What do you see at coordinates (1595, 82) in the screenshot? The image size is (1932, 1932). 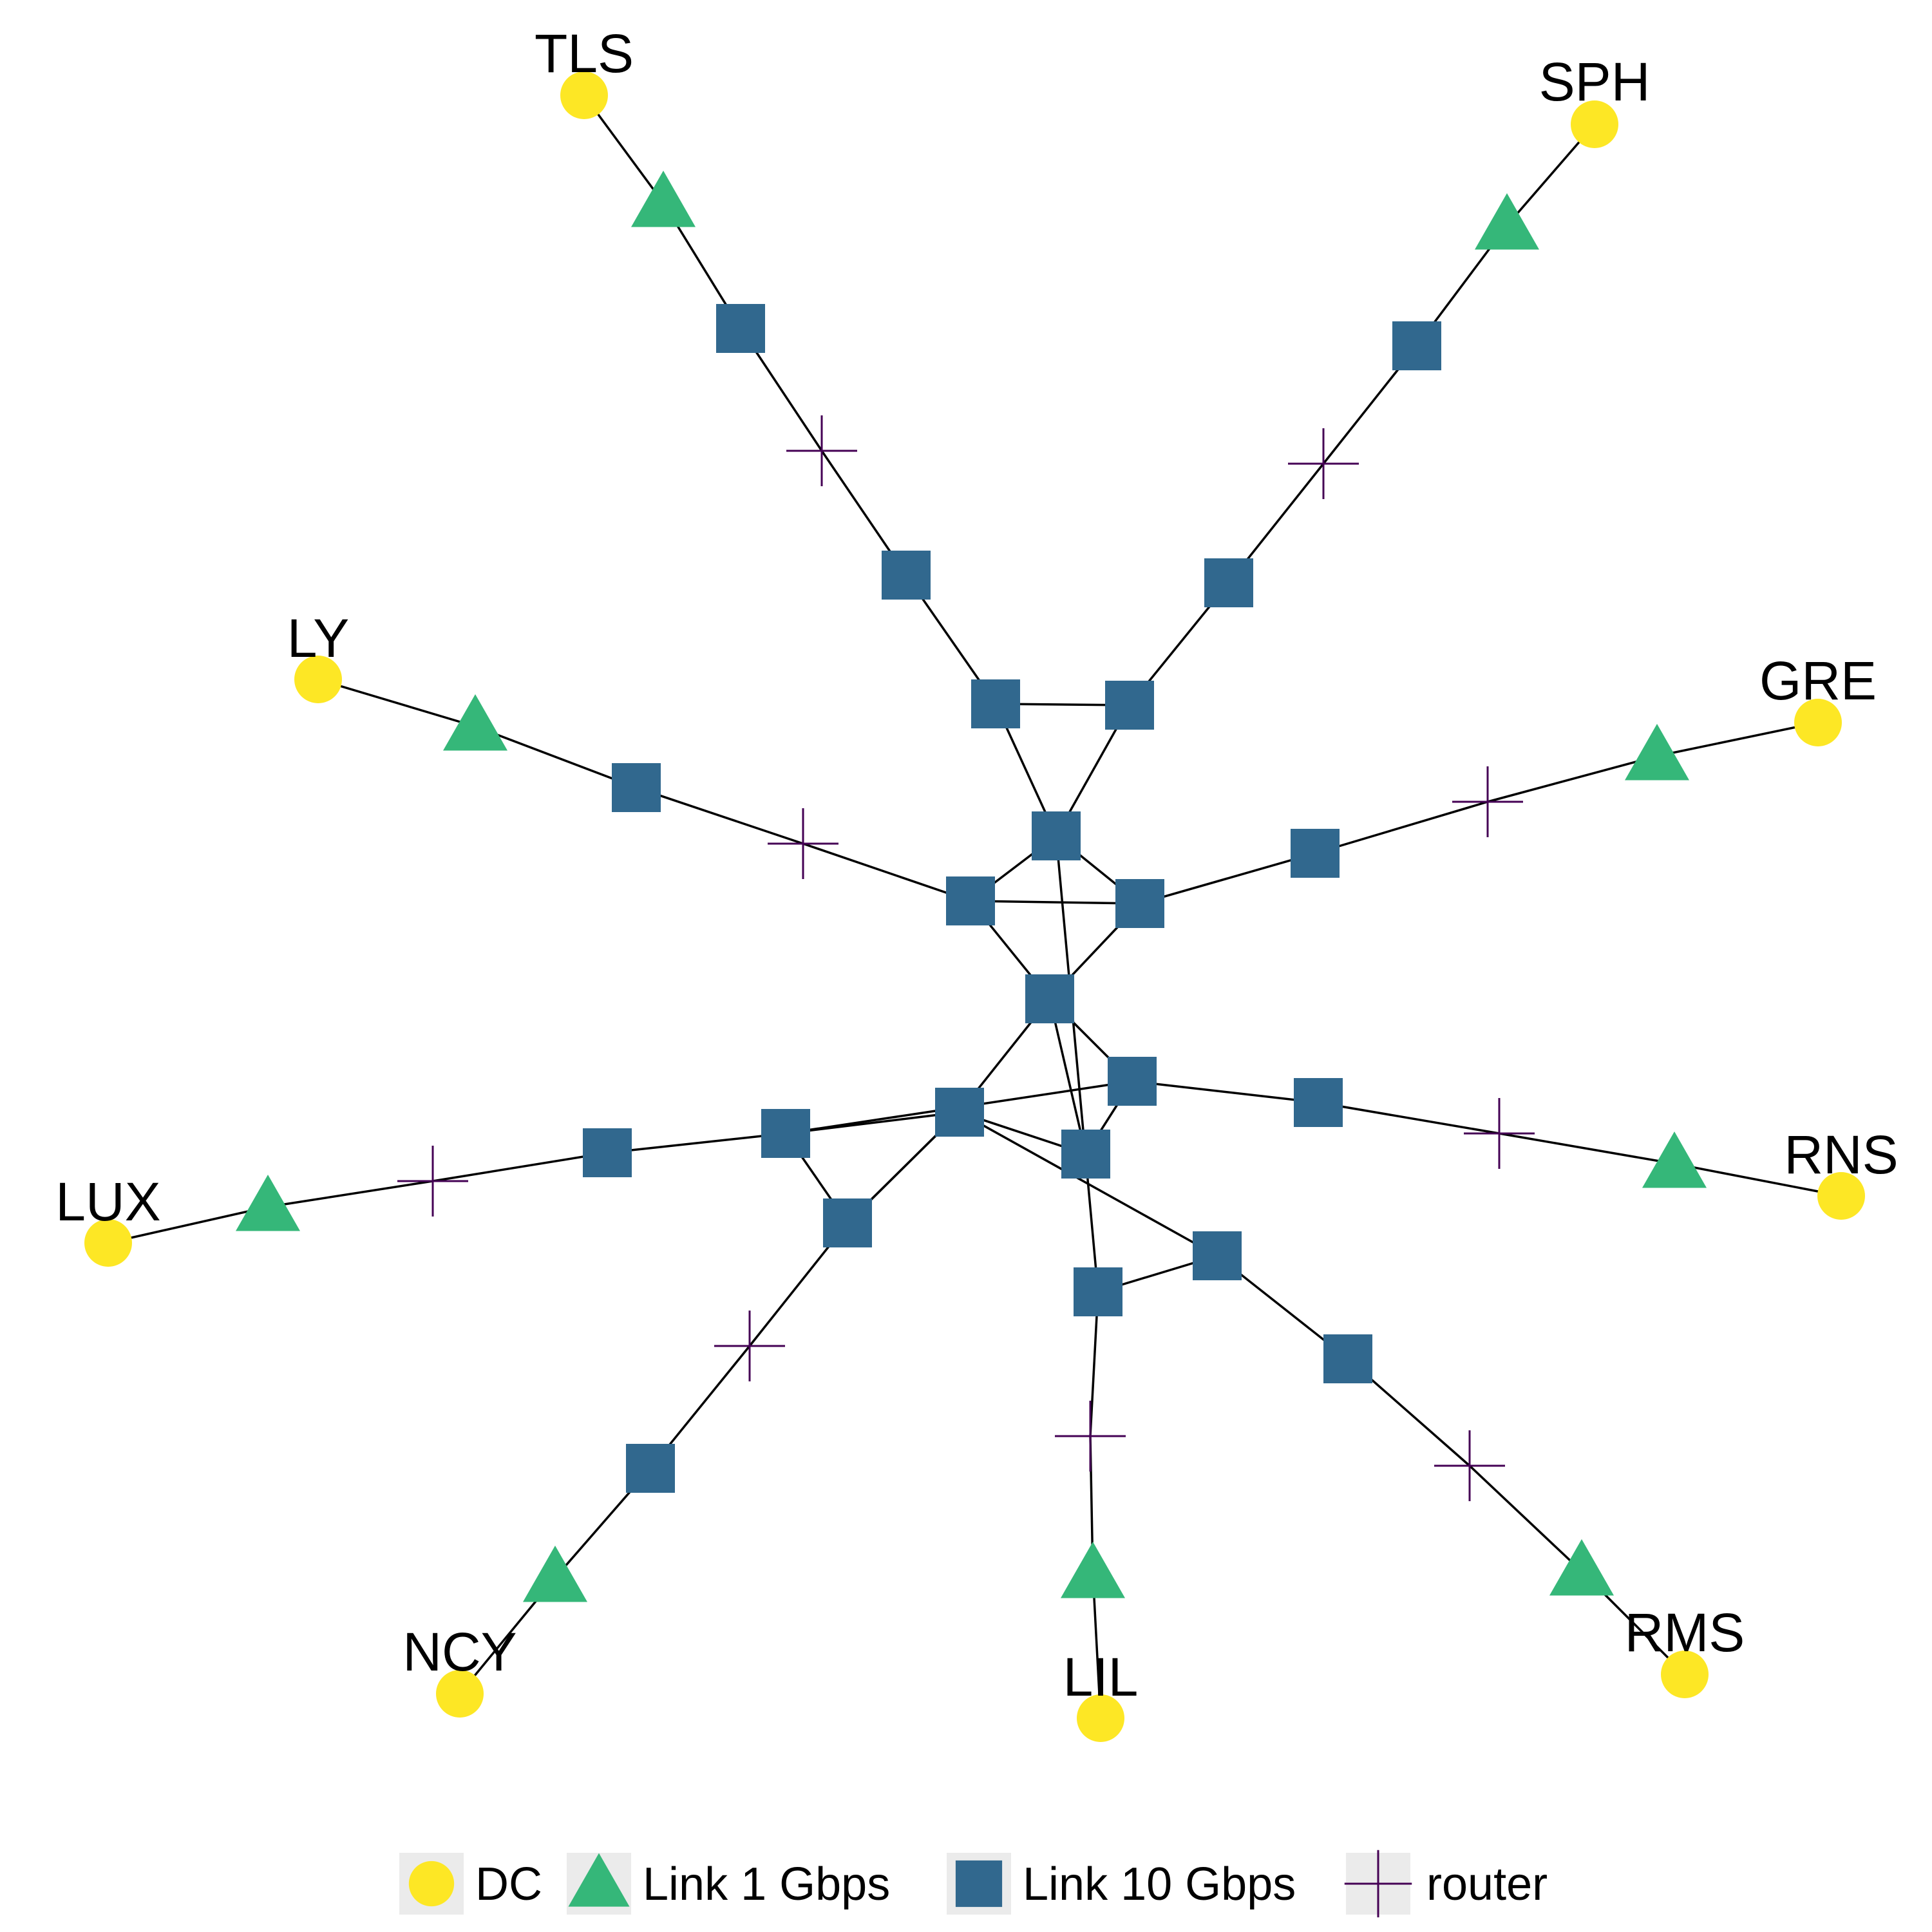 I see `dc-label-sph: SPH` at bounding box center [1595, 82].